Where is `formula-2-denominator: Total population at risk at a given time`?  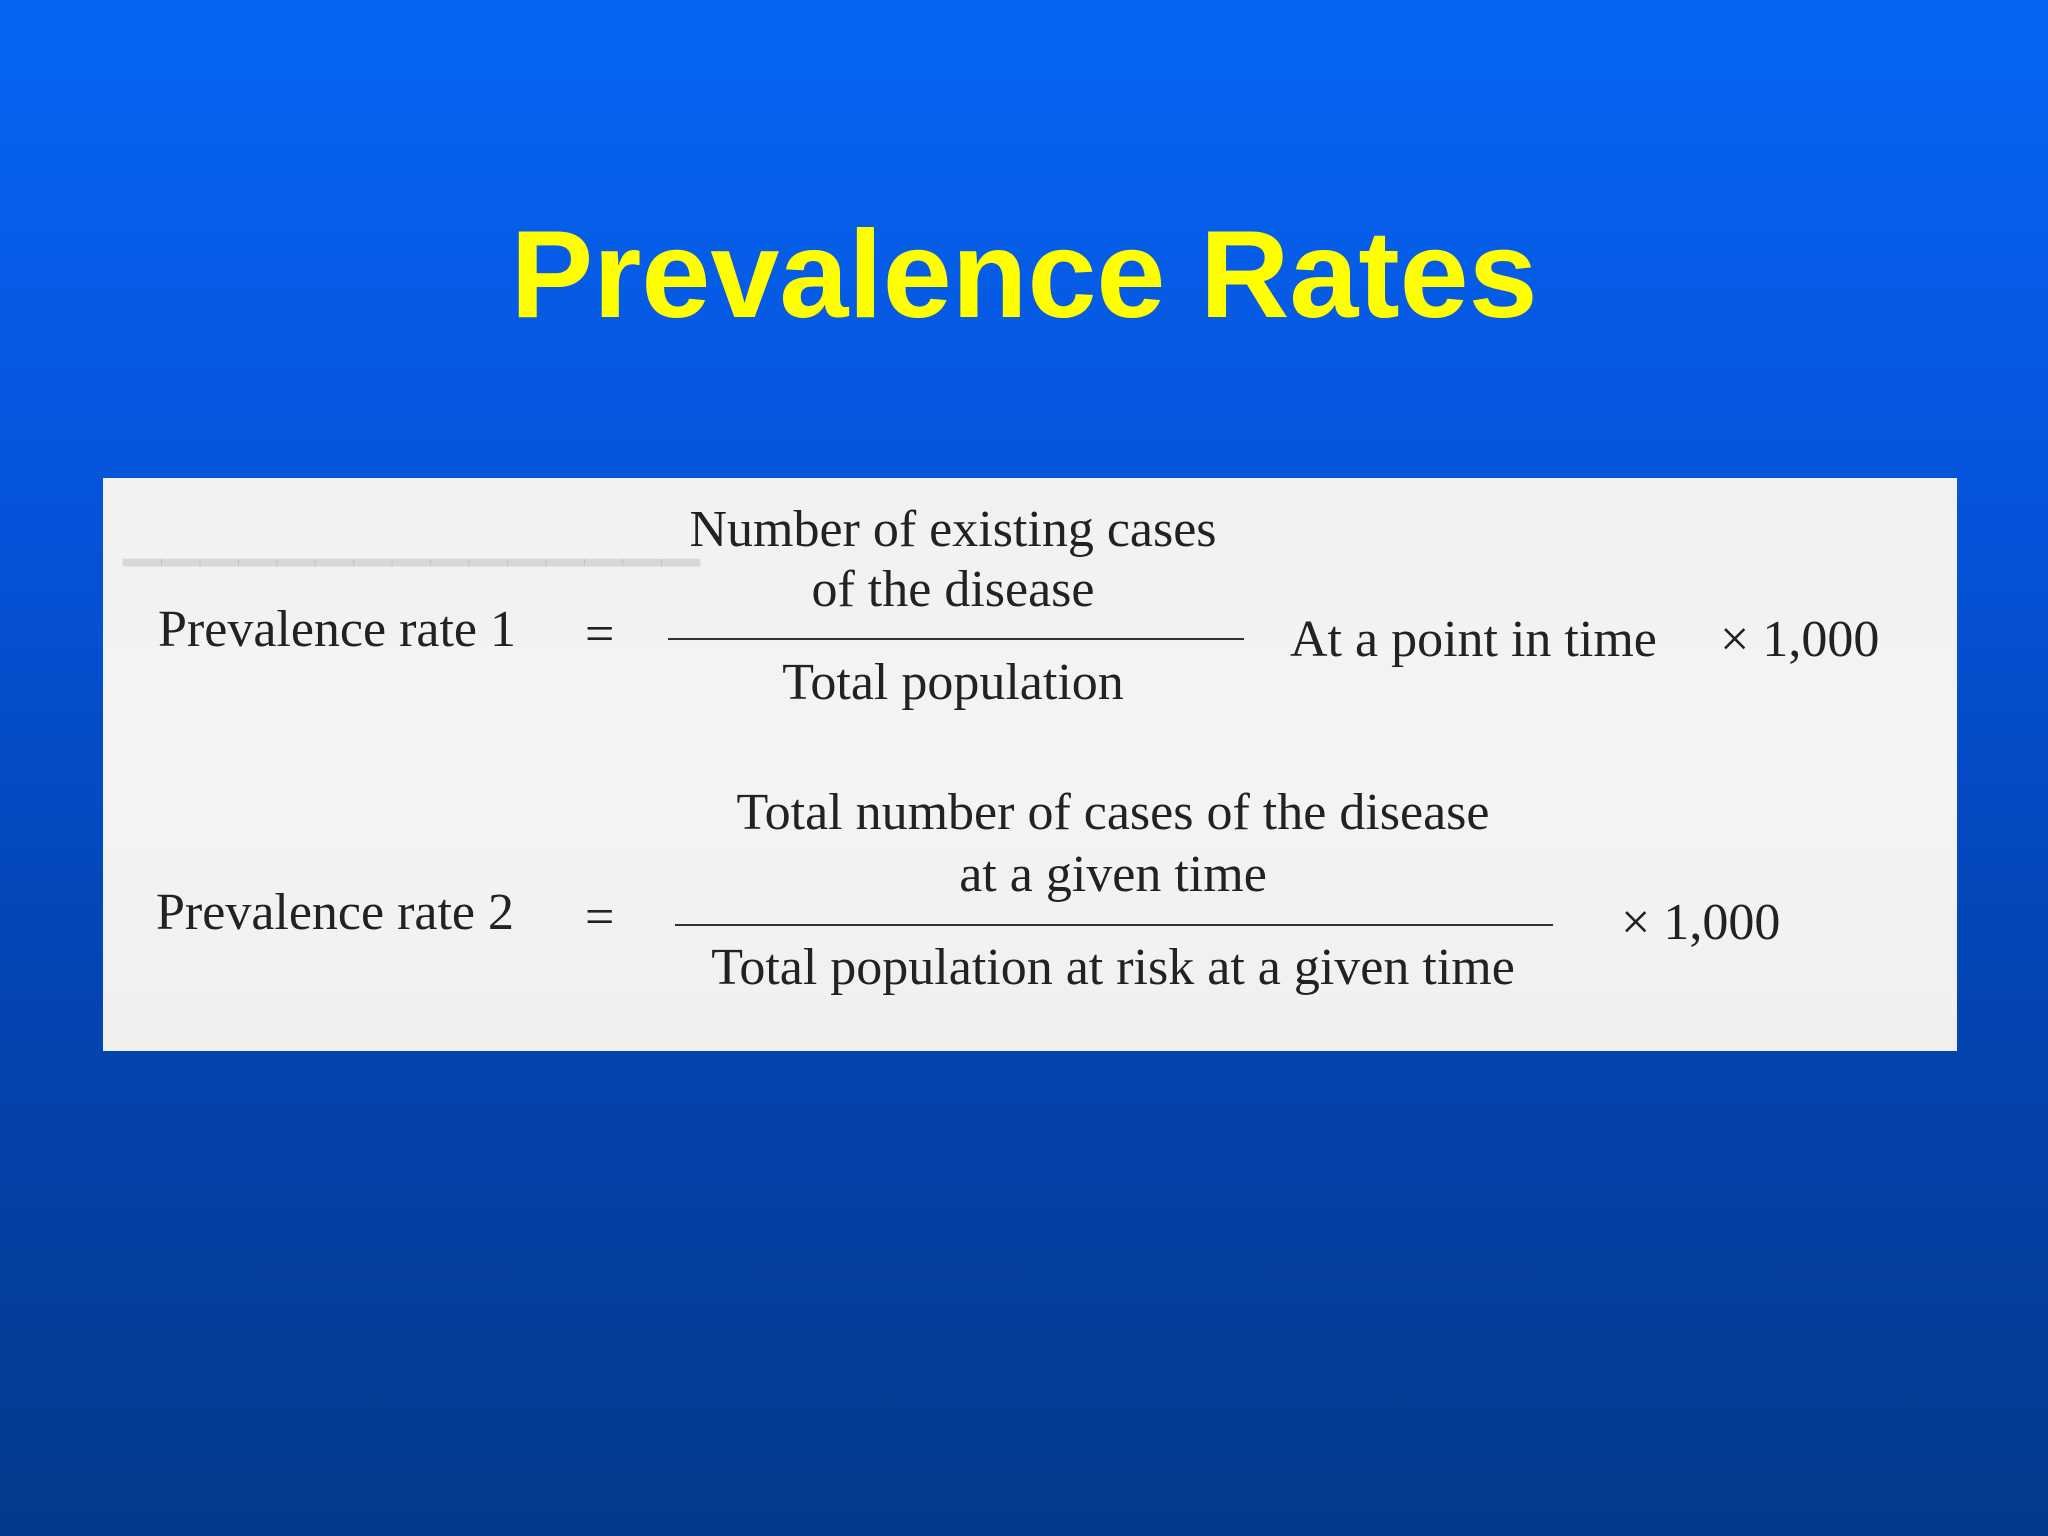
formula-2-denominator: Total population at risk at a given time is located at coordinates (1113, 967).